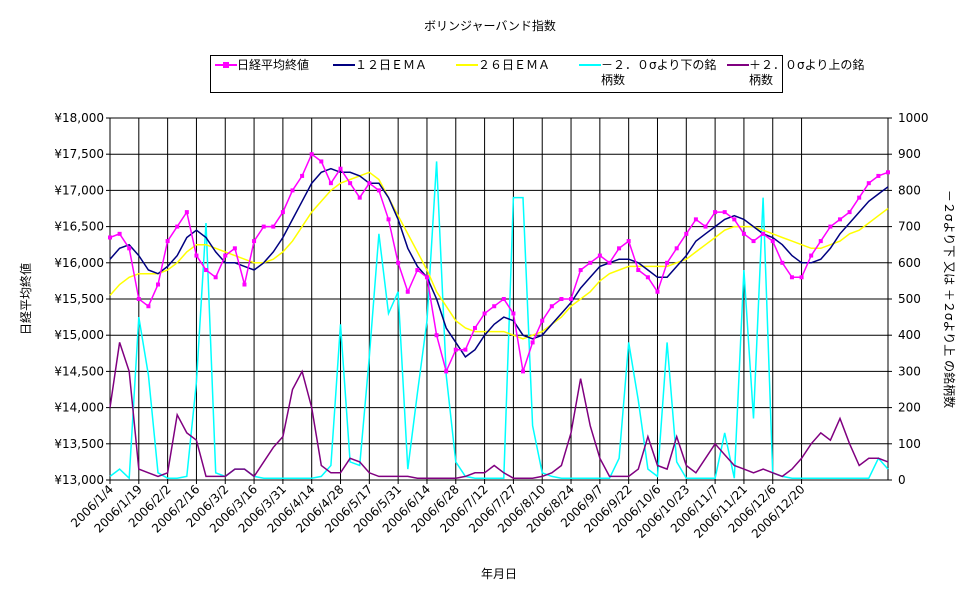 The width and height of the screenshot is (971, 601). I want to click on legend-label: 日経平均終値, so click(273, 65).